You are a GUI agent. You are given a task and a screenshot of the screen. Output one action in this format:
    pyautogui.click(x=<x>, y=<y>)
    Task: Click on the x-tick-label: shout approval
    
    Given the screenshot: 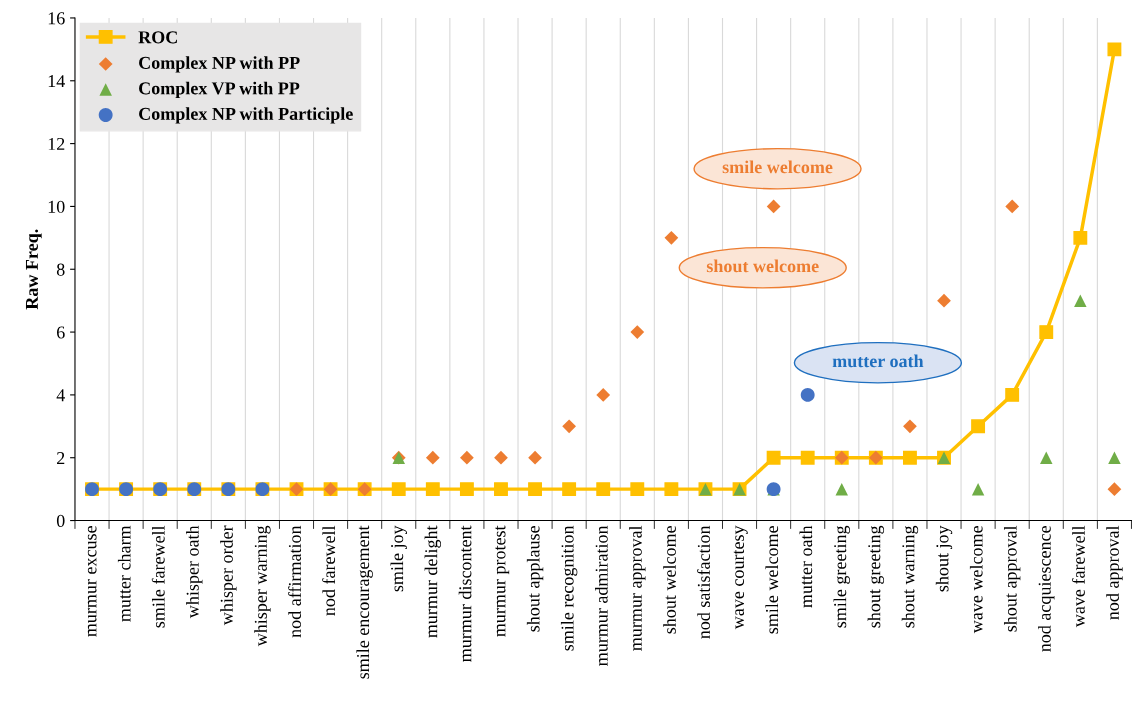 What is the action you would take?
    pyautogui.click(x=1012, y=578)
    